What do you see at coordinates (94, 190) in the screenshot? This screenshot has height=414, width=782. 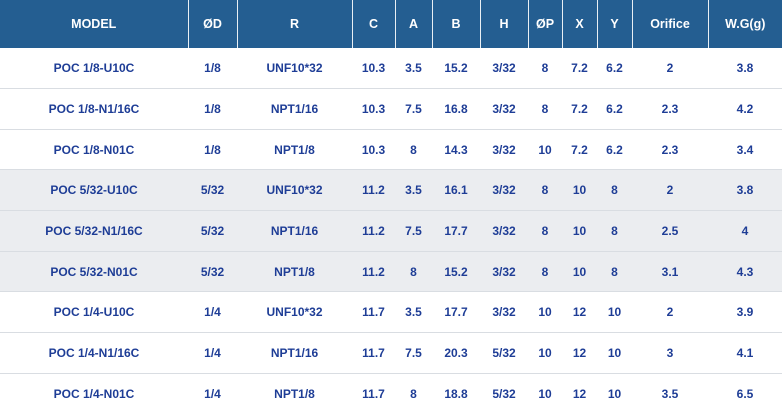 I see `model-cell: POC 5/32-U10C` at bounding box center [94, 190].